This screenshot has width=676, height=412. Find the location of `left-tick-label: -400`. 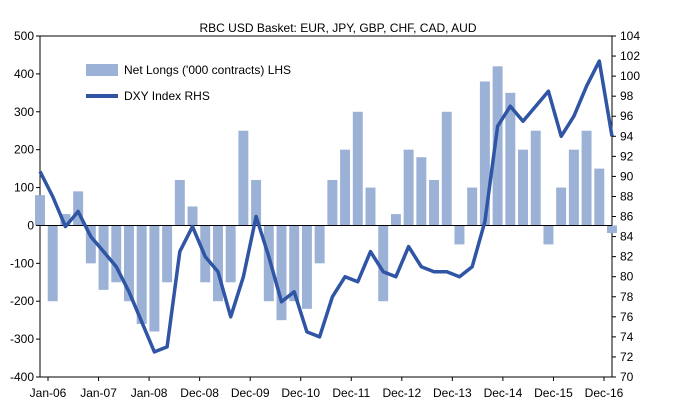

left-tick-label: -400 is located at coordinates (22, 377).